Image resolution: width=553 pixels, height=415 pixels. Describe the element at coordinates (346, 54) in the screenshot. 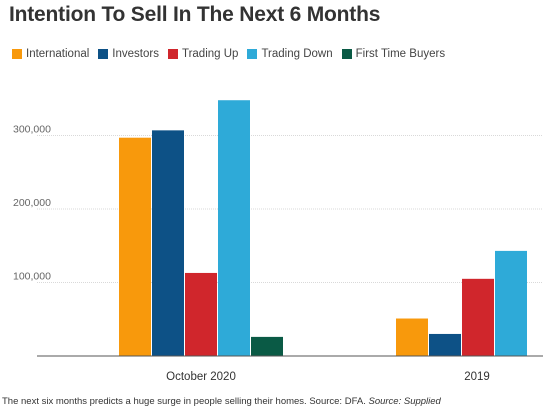

I see `legend-swatch-first-time-buyers` at that location.